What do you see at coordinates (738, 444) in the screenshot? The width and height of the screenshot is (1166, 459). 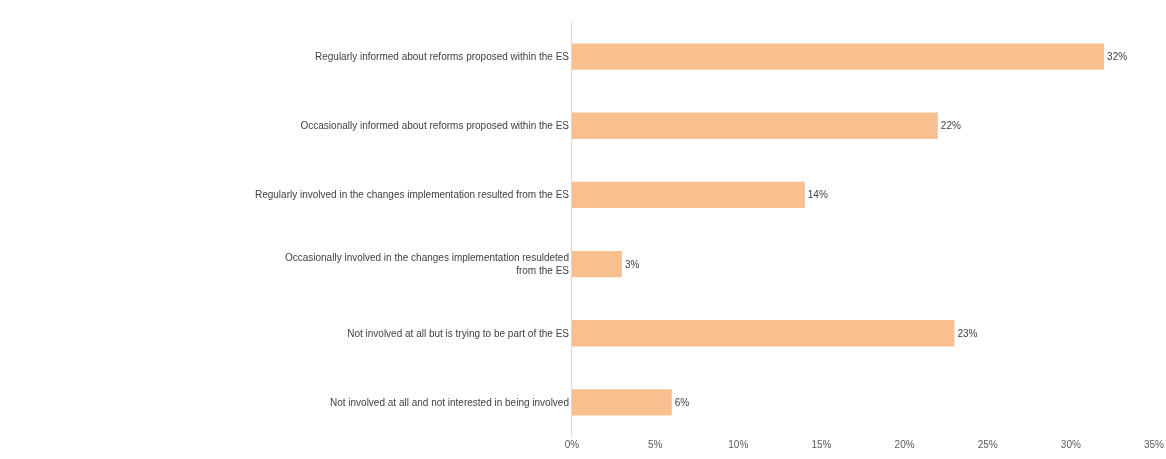 I see `x-tick-label: 10%` at bounding box center [738, 444].